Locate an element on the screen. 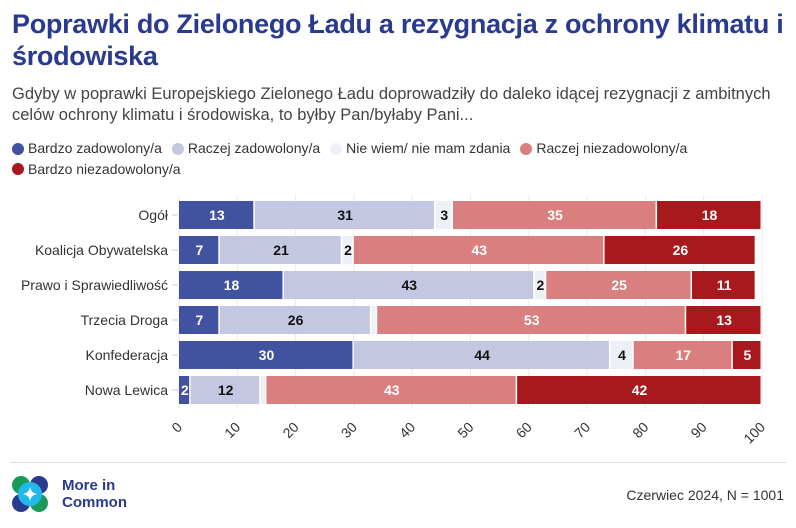  legend-item: Raczej niezadowolony/a is located at coordinates (603, 148).